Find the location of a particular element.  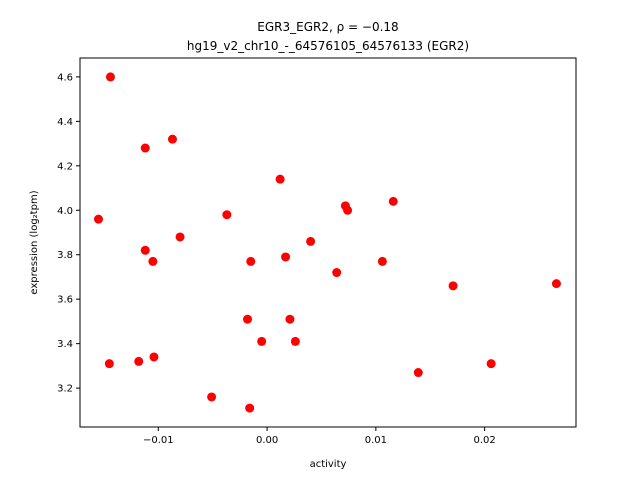

x-axis-label: activity is located at coordinates (328, 464).